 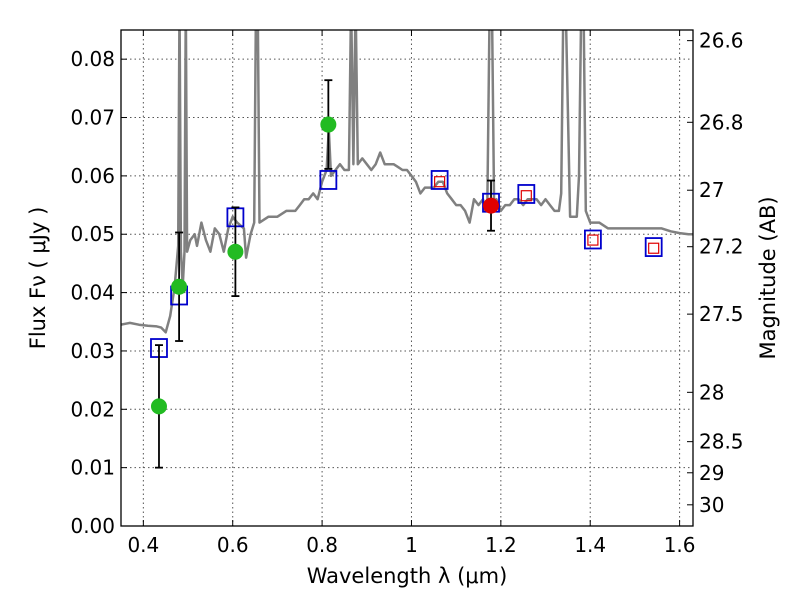 What do you see at coordinates (38, 278) in the screenshot?
I see `y-axis-title: Flux Fν ( μJy )` at bounding box center [38, 278].